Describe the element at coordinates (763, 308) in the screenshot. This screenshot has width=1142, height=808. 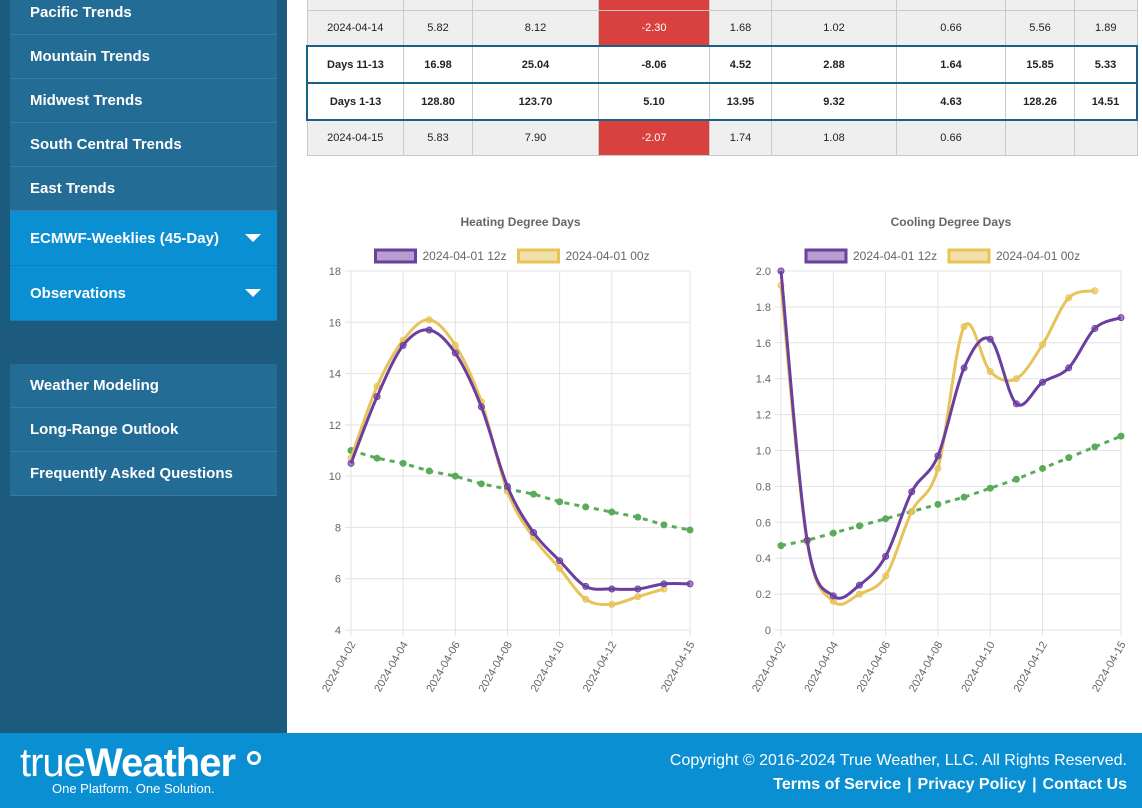
I see `y-tick-label: 1.8` at that location.